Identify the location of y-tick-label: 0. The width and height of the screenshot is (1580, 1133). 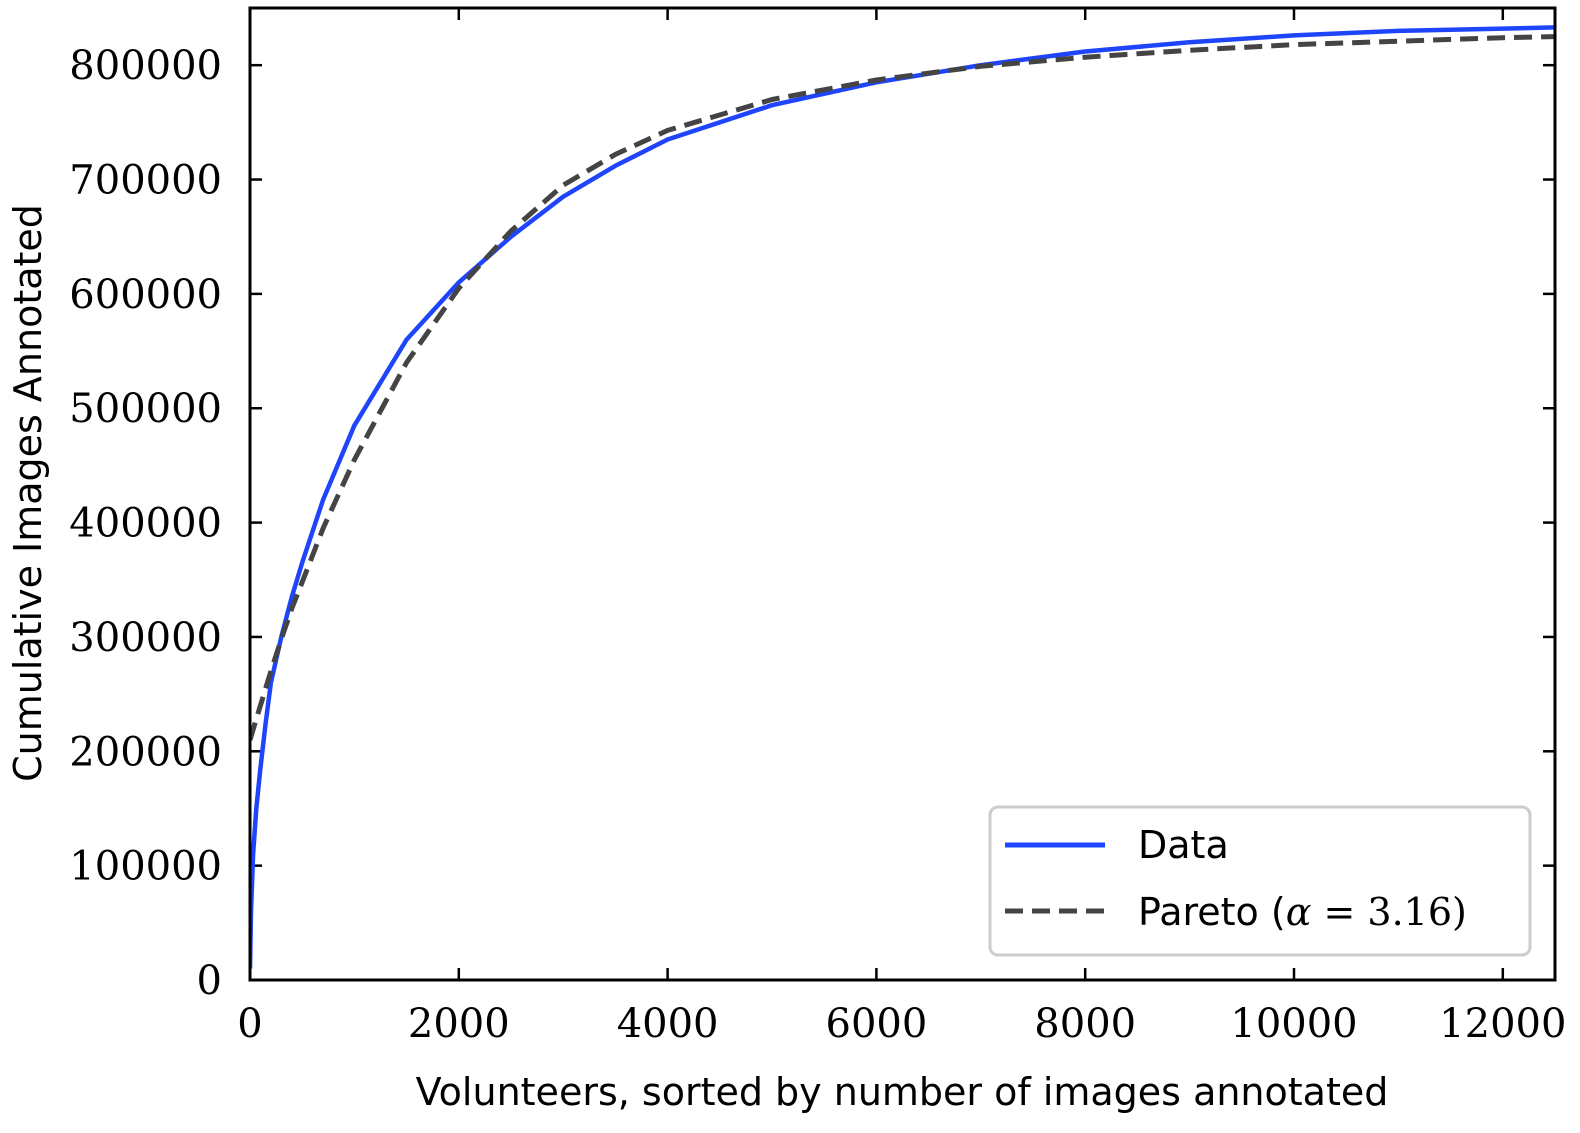
(209, 981).